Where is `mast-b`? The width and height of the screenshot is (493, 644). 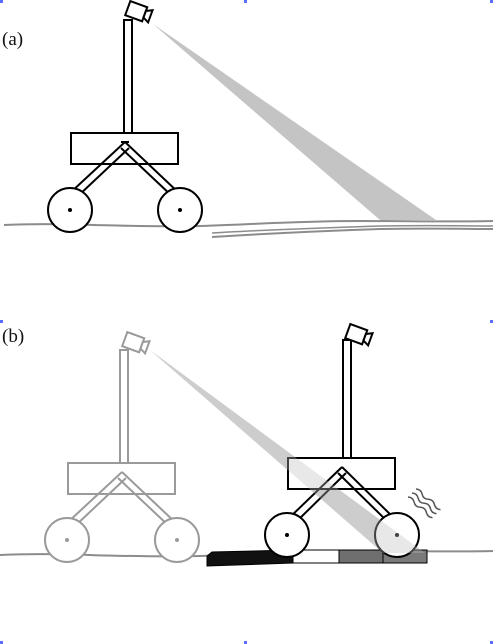 mast-b is located at coordinates (347, 399).